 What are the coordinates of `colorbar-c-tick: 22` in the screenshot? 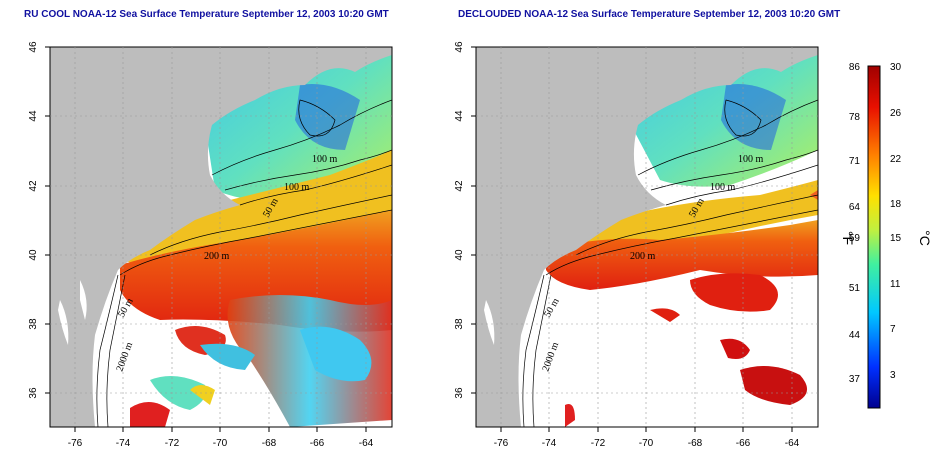 It's located at (896, 159).